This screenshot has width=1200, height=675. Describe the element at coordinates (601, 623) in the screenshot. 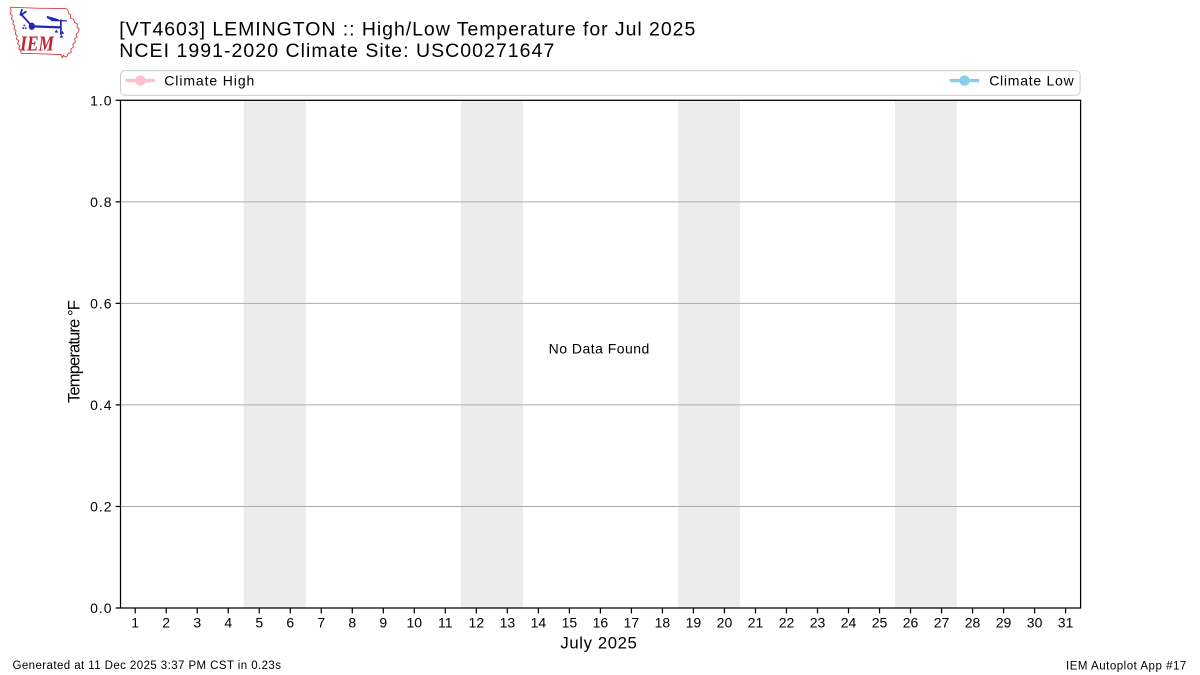

I see `svg-text: 16` at that location.